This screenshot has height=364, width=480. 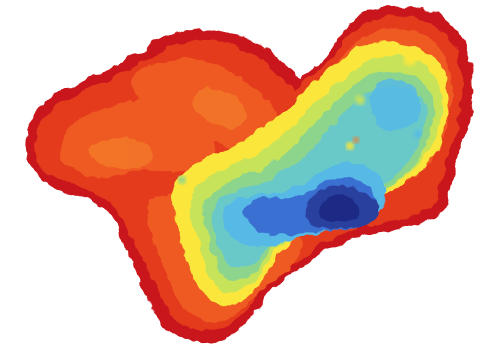 What do you see at coordinates (410, 60) in the screenshot?
I see `speckle-yellow-c` at bounding box center [410, 60].